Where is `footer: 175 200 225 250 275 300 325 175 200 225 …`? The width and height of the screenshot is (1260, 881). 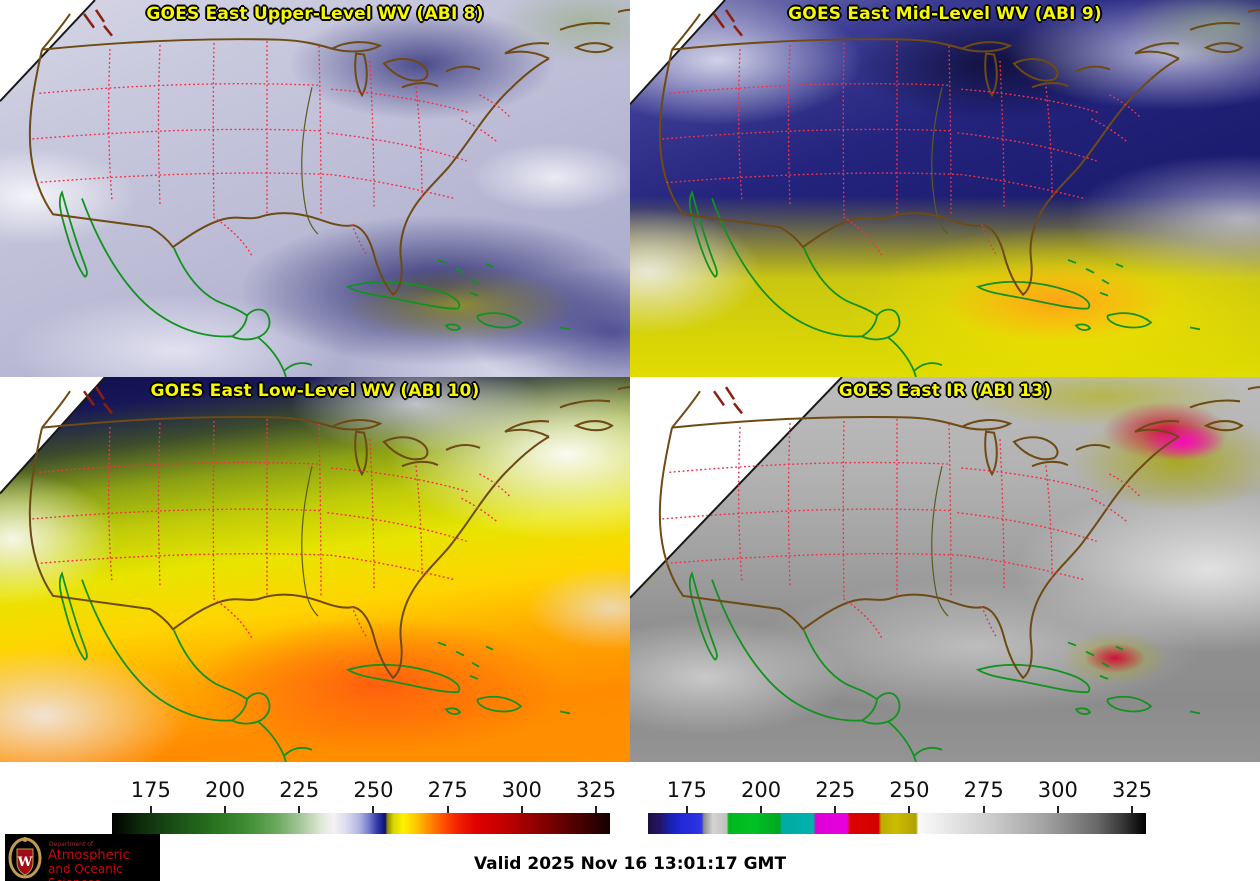
footer: 175 200 225 250 275 300 325 175 200 225 … is located at coordinates (630, 821).